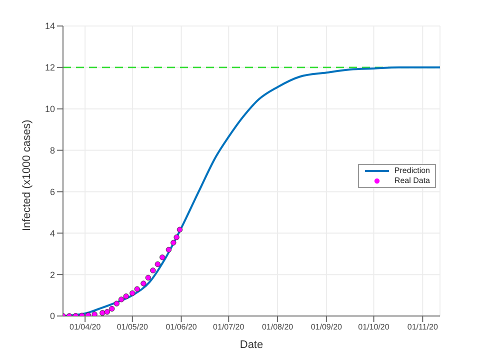 The height and width of the screenshot is (364, 486). Describe the element at coordinates (86, 327) in the screenshot. I see `x-tick-label: 01/04/20` at that location.